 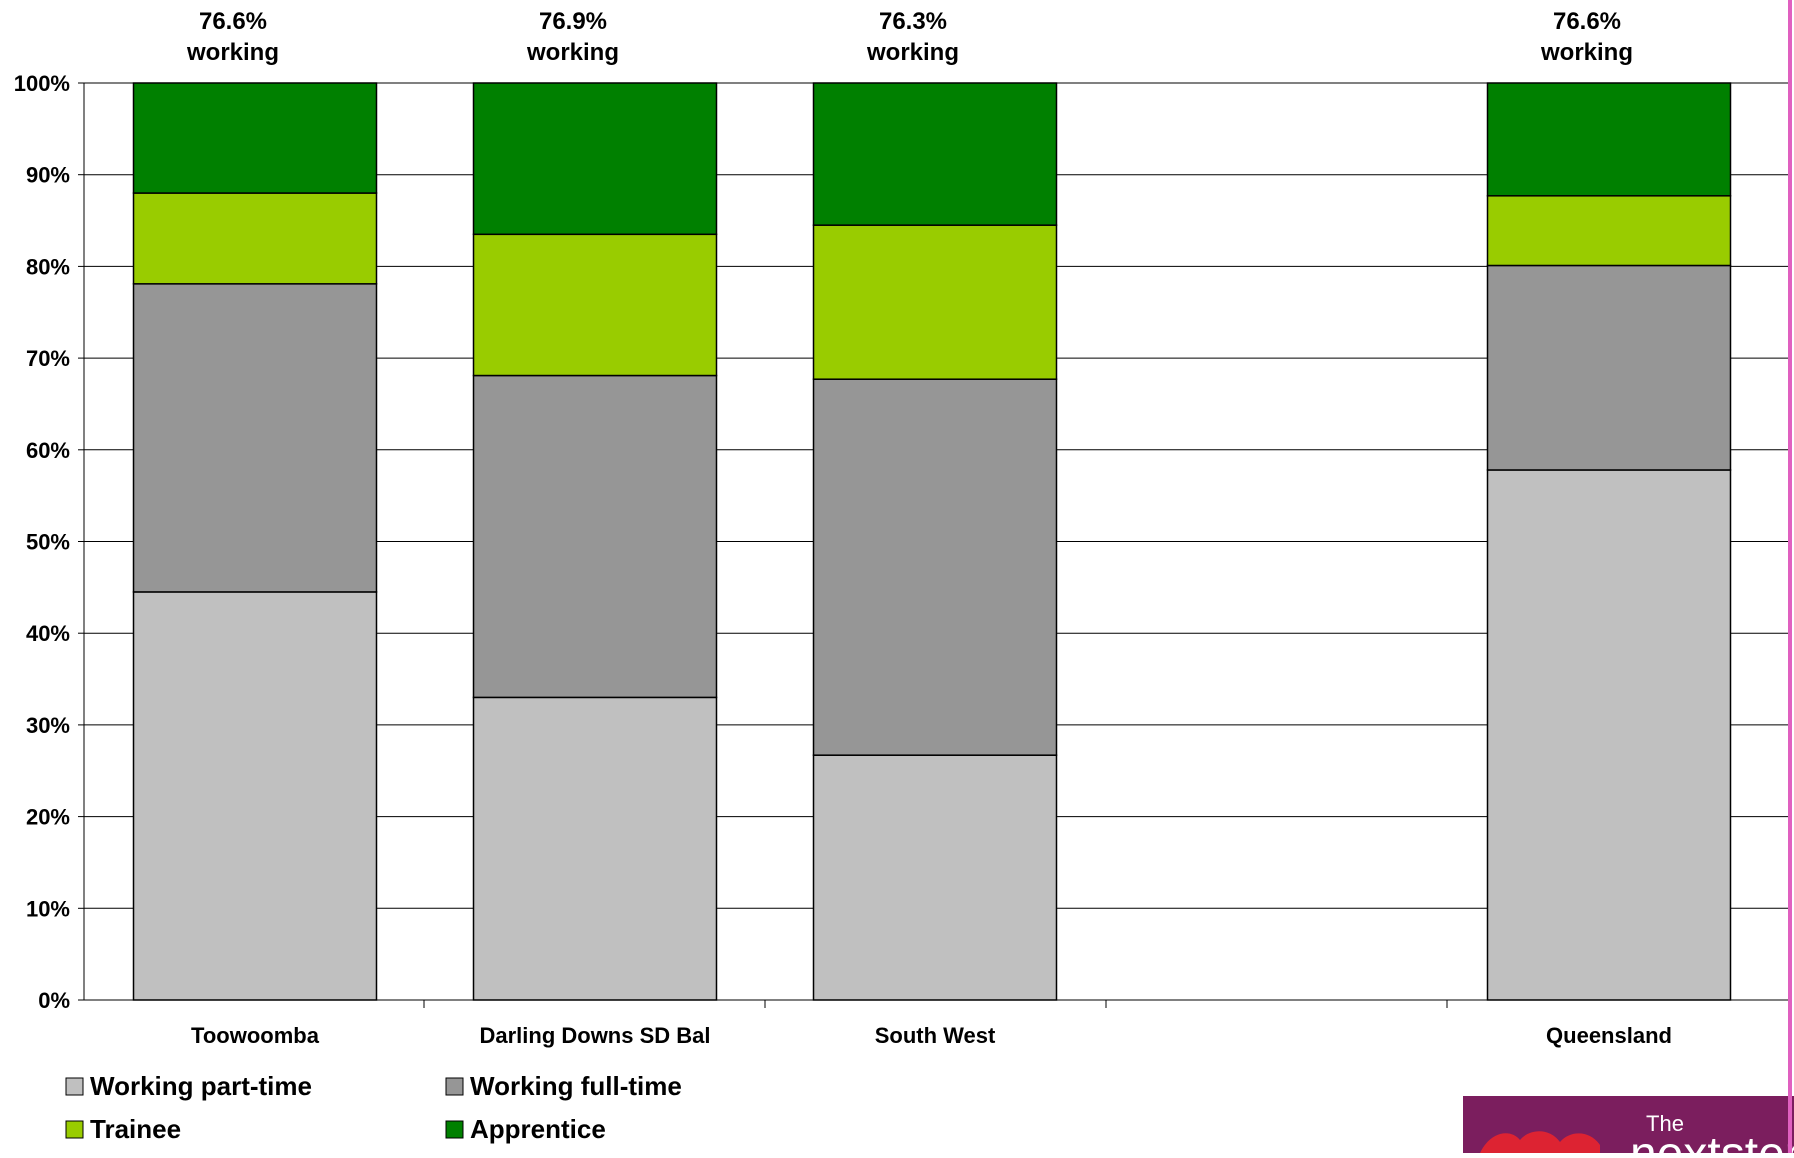 I want to click on y-tick-label: 80%, so click(x=48, y=266).